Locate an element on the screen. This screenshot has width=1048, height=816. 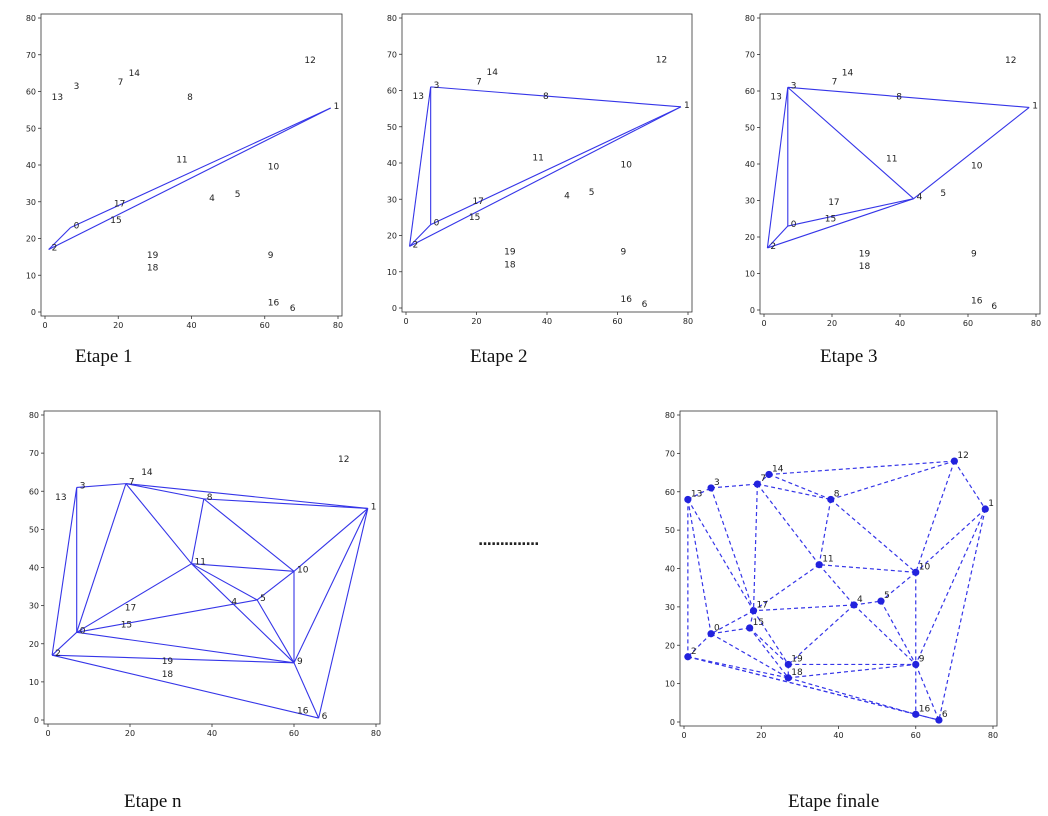
point-label-2: 2 is located at coordinates (416, 245).